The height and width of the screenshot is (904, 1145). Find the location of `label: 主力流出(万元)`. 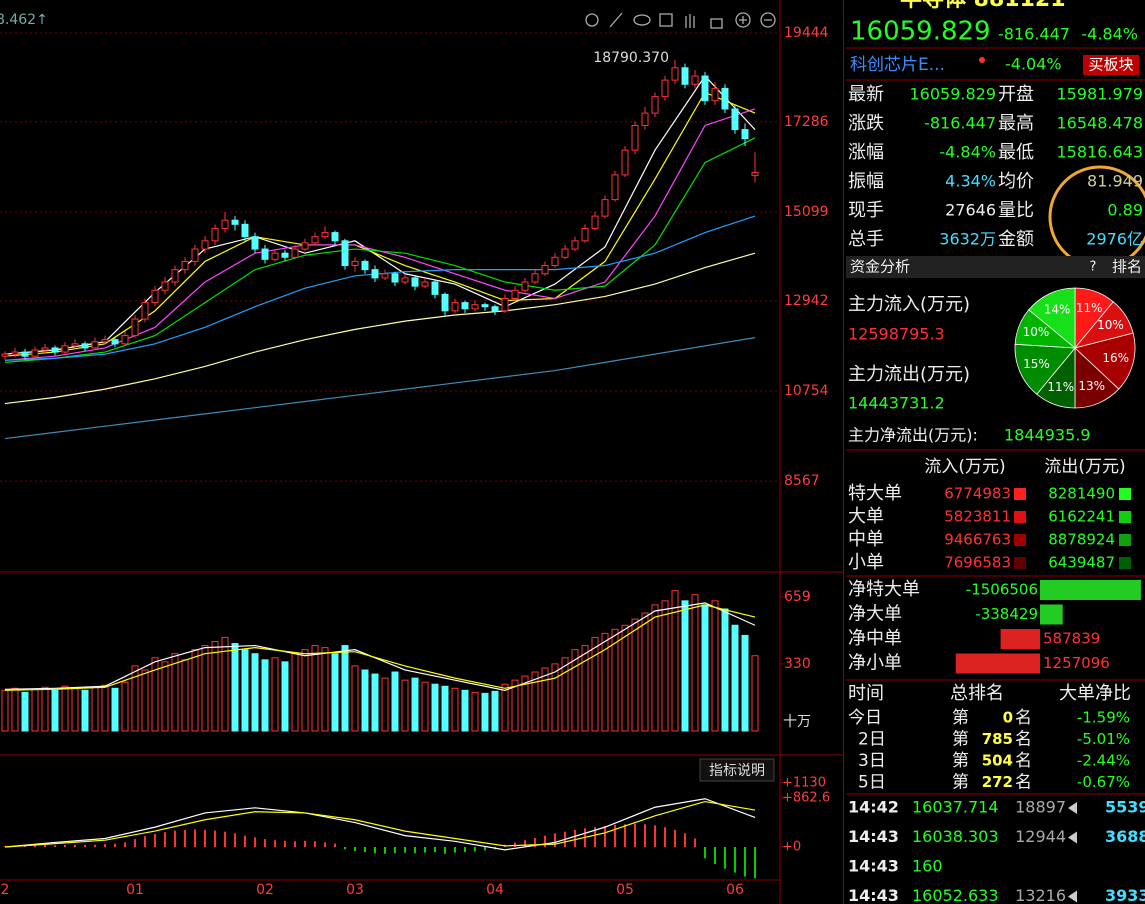

label: 主力流出(万元) is located at coordinates (909, 374).